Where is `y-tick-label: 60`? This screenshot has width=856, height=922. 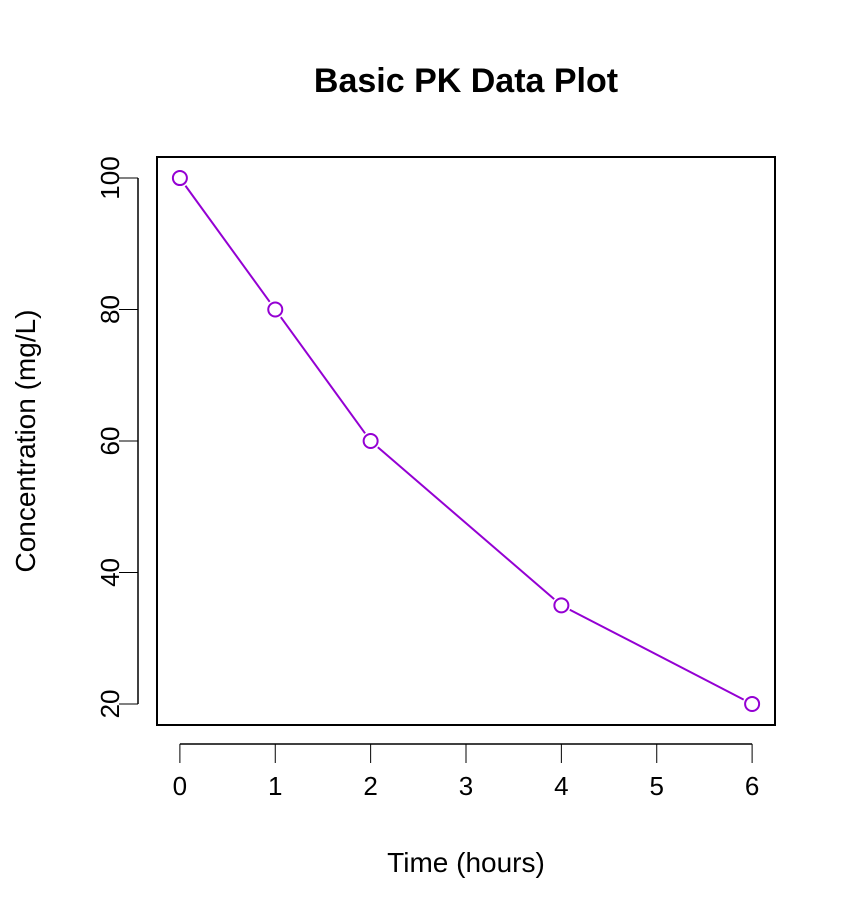
y-tick-label: 60 is located at coordinates (110, 441).